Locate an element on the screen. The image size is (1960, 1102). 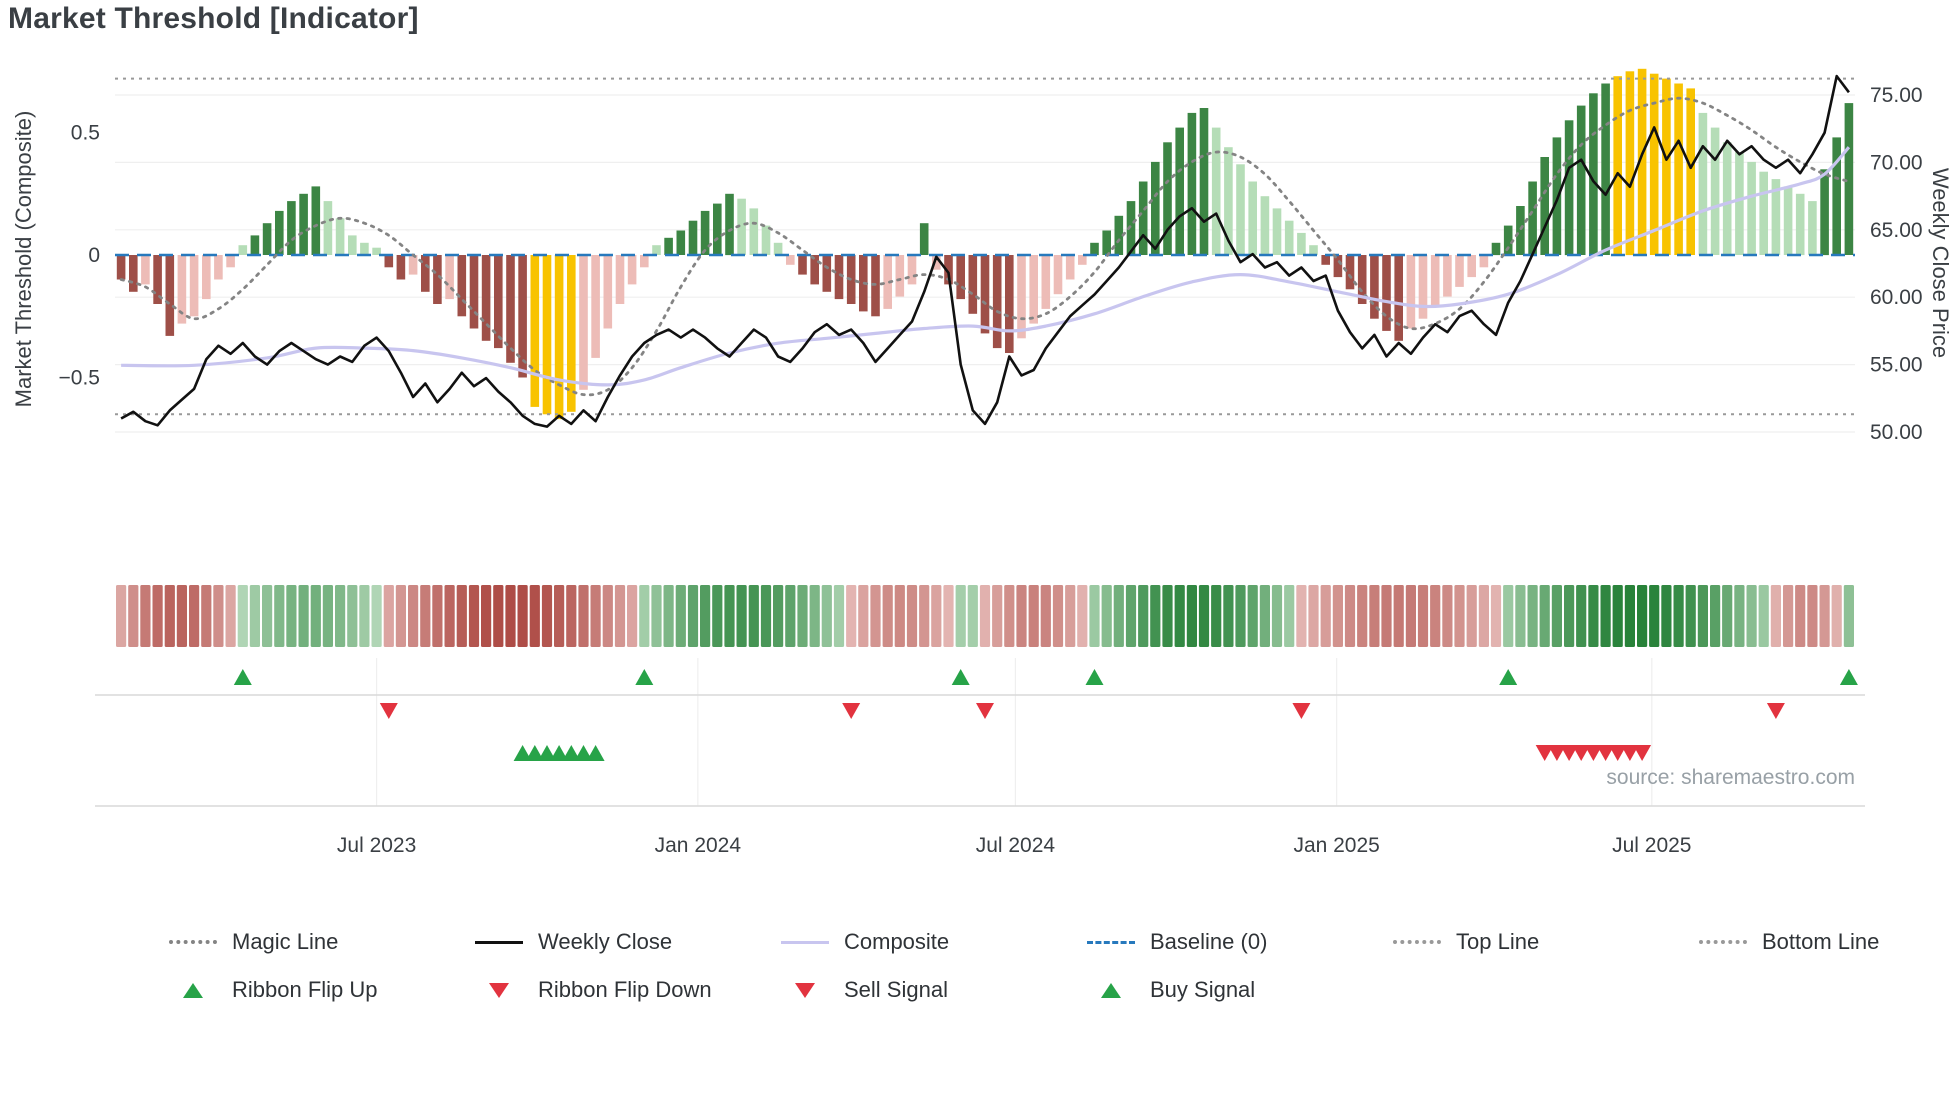
legend-item-sell-signal: Sell Signal is located at coordinates (933, 990).